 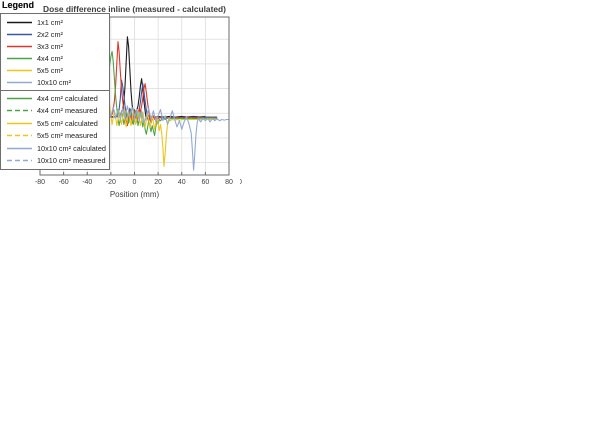 I want to click on legend-entry: 10x10 cm², so click(x=56, y=82).